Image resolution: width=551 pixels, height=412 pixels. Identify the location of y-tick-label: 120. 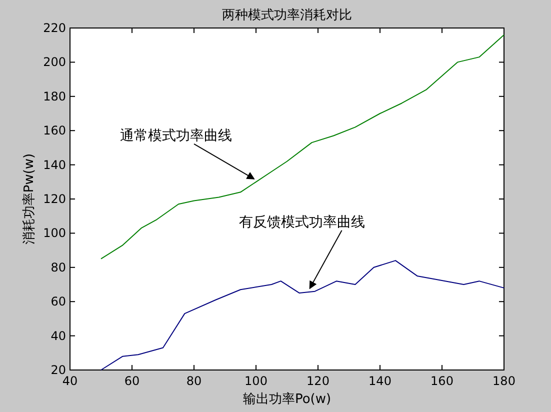
(54, 199).